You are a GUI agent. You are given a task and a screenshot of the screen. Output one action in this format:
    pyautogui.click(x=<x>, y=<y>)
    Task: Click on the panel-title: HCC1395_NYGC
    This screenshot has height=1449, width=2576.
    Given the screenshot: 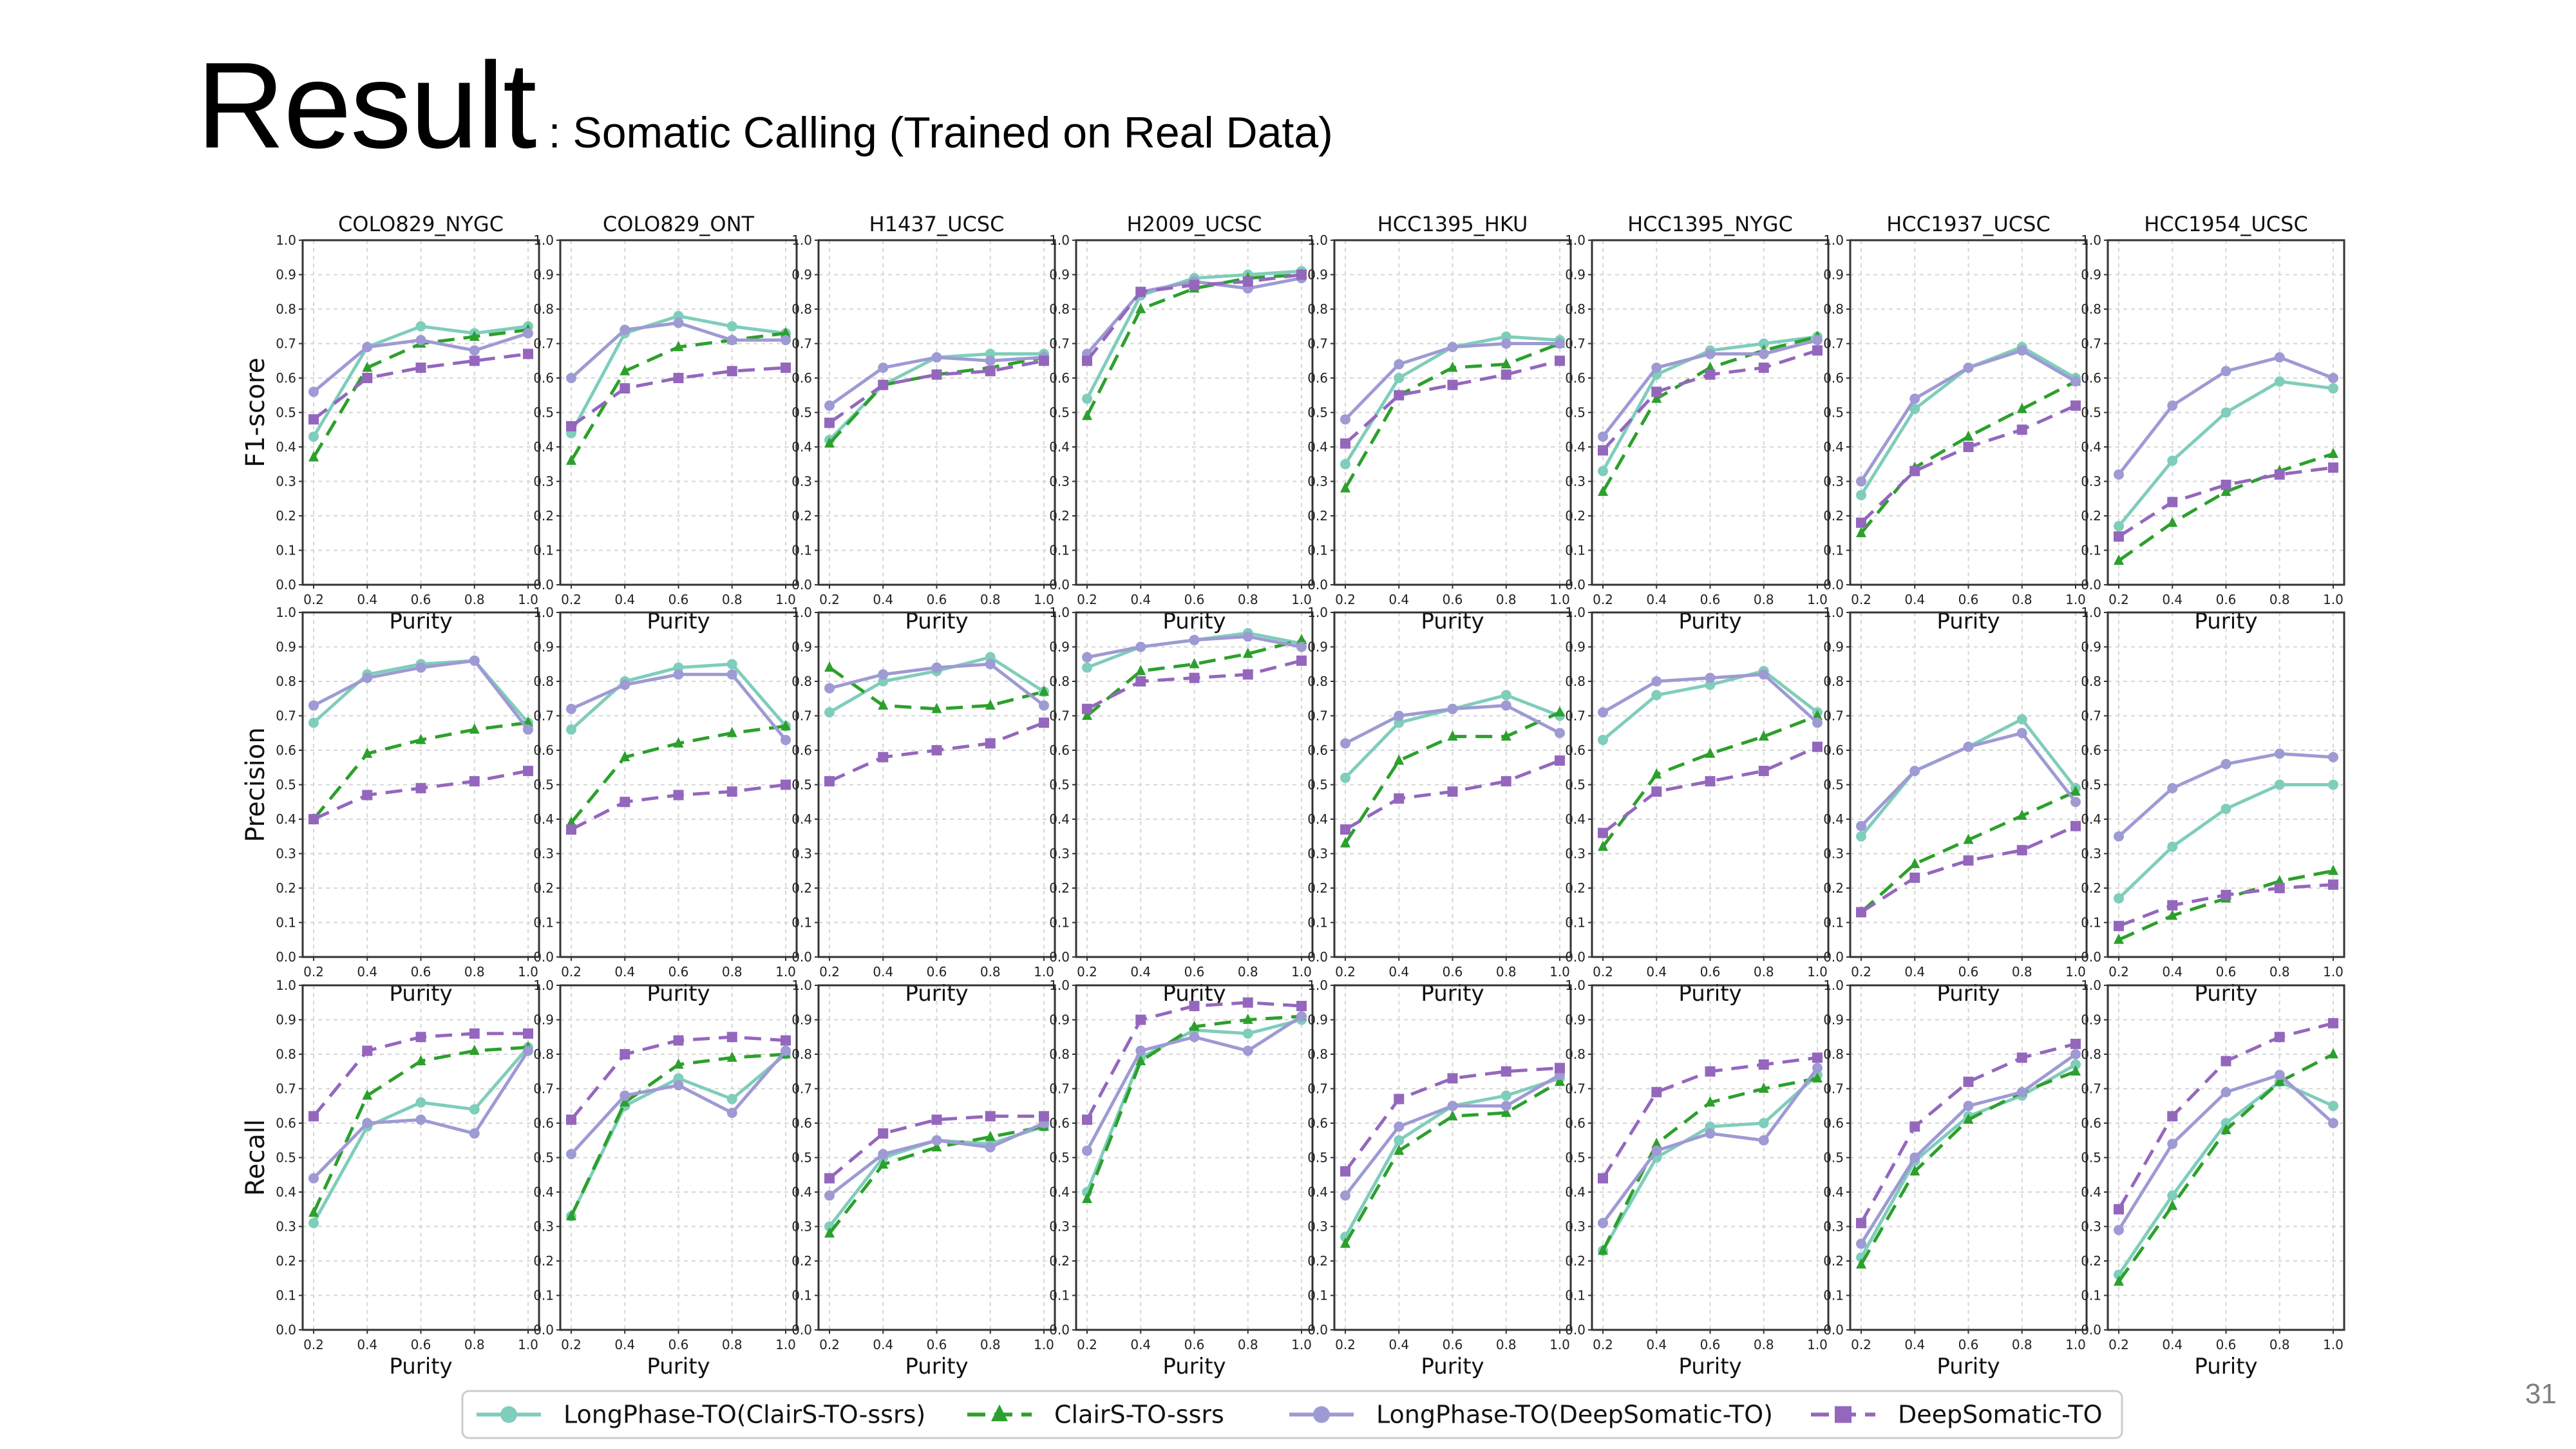 What is the action you would take?
    pyautogui.click(x=1710, y=224)
    